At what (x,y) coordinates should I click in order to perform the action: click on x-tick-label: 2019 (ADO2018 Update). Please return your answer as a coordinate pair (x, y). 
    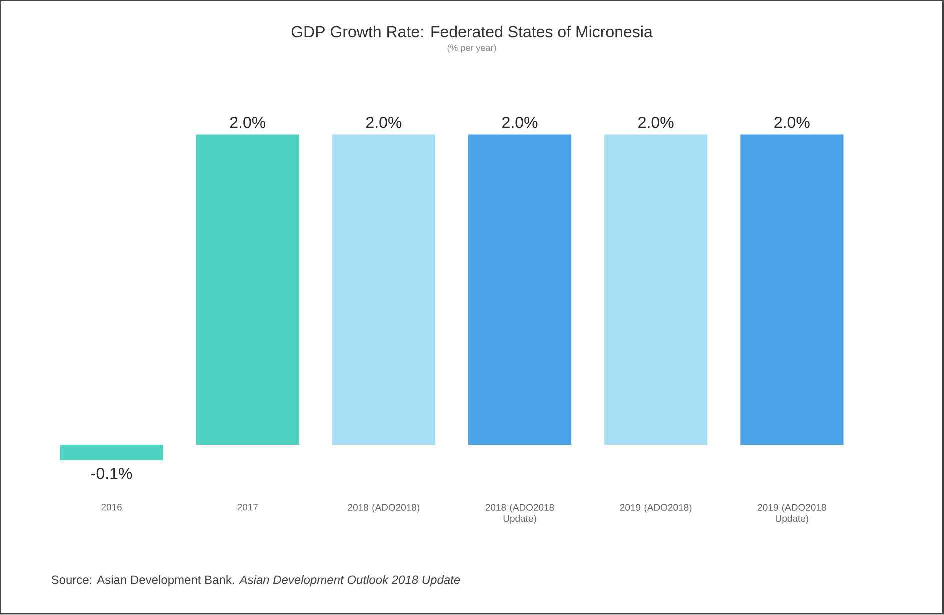
    Looking at the image, I should click on (792, 514).